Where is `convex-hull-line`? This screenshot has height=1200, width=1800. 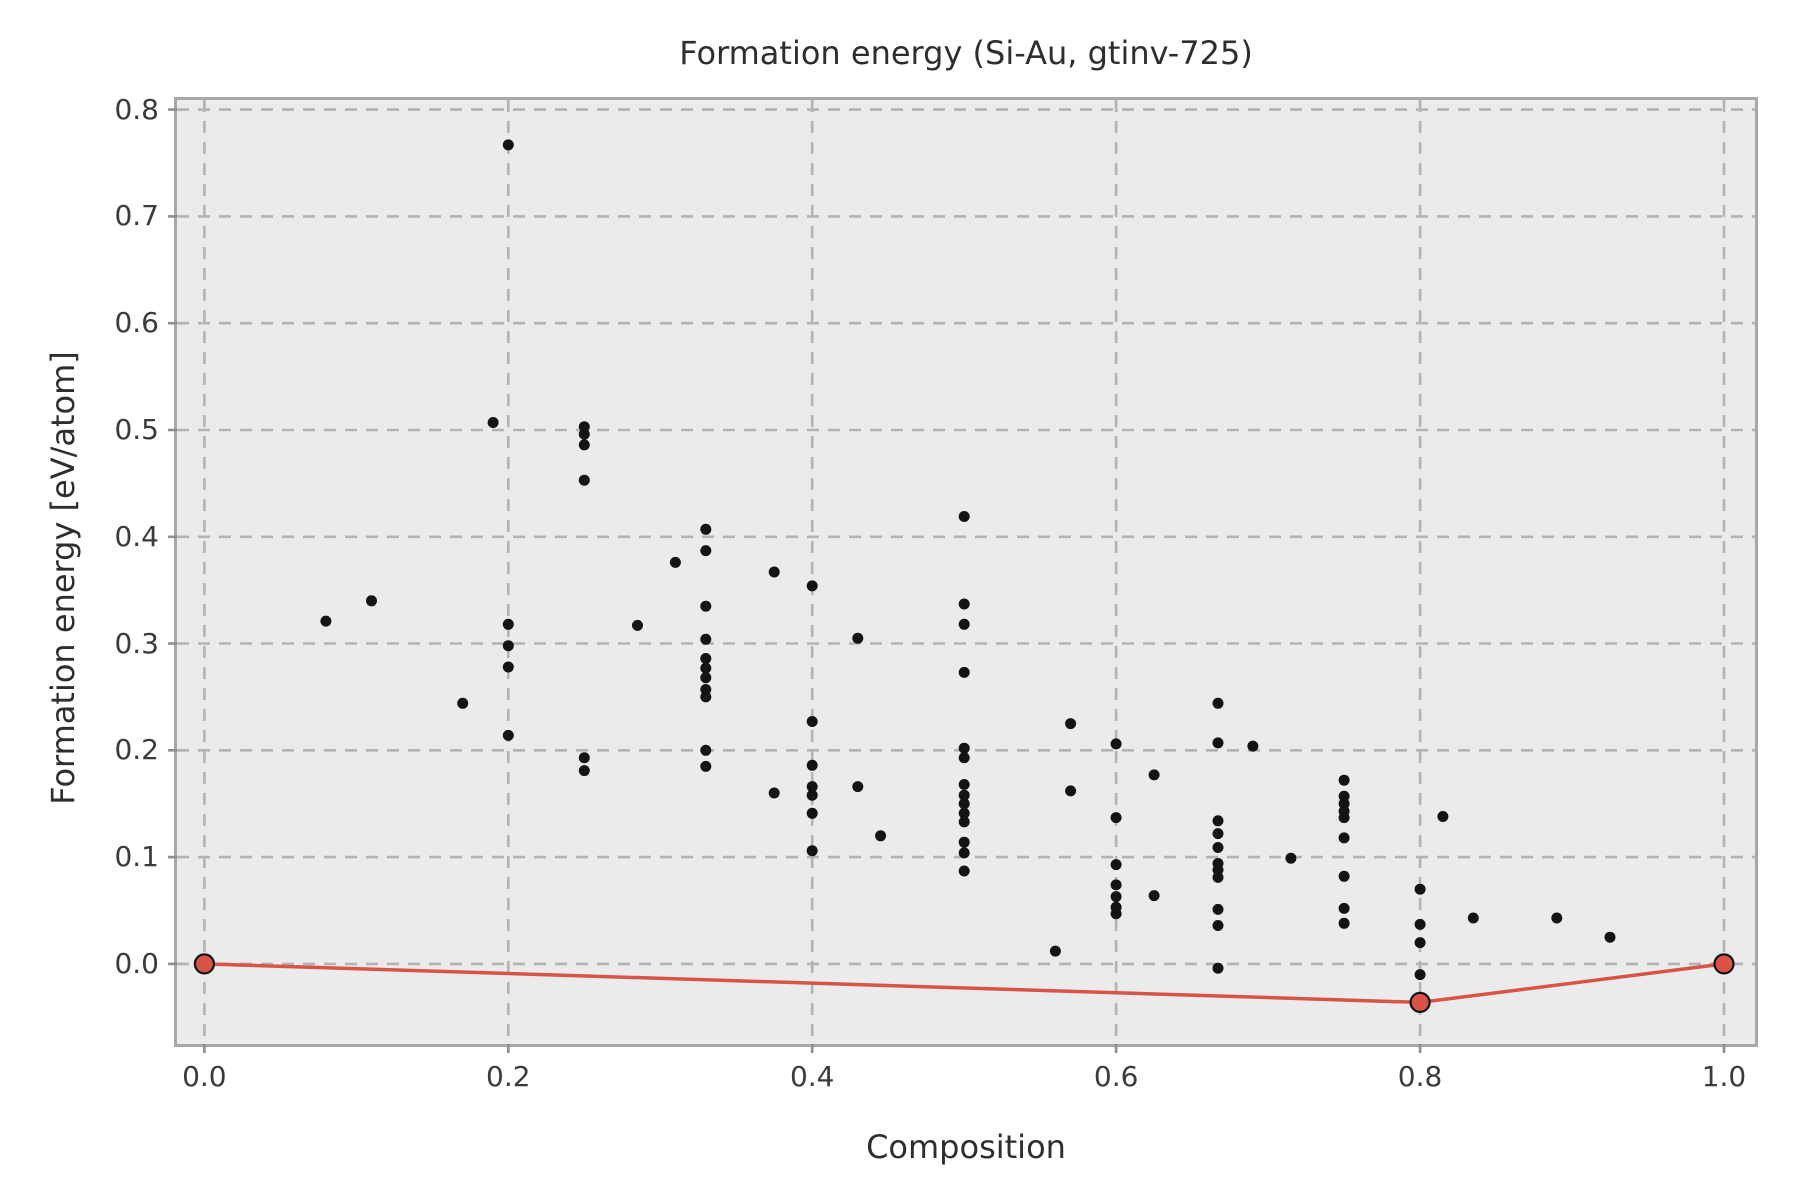 convex-hull-line is located at coordinates (964, 983).